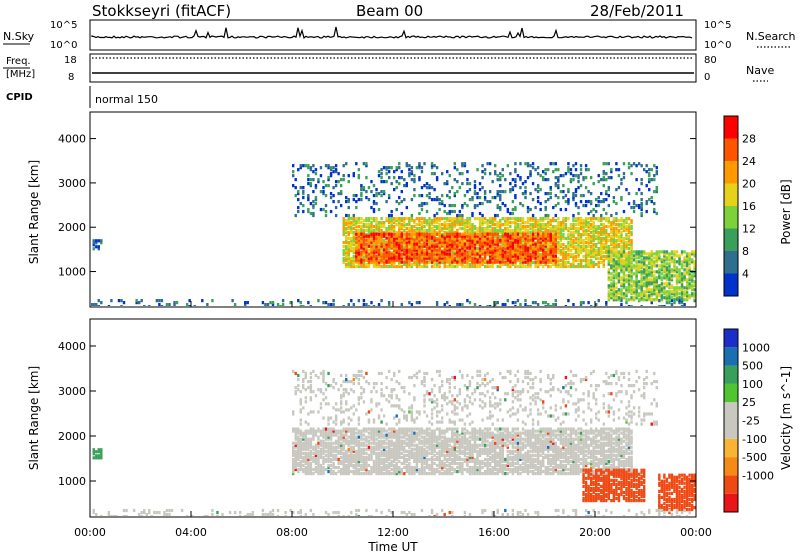 The height and width of the screenshot is (558, 800). Describe the element at coordinates (760, 70) in the screenshot. I see `nave-label: Nave` at that location.